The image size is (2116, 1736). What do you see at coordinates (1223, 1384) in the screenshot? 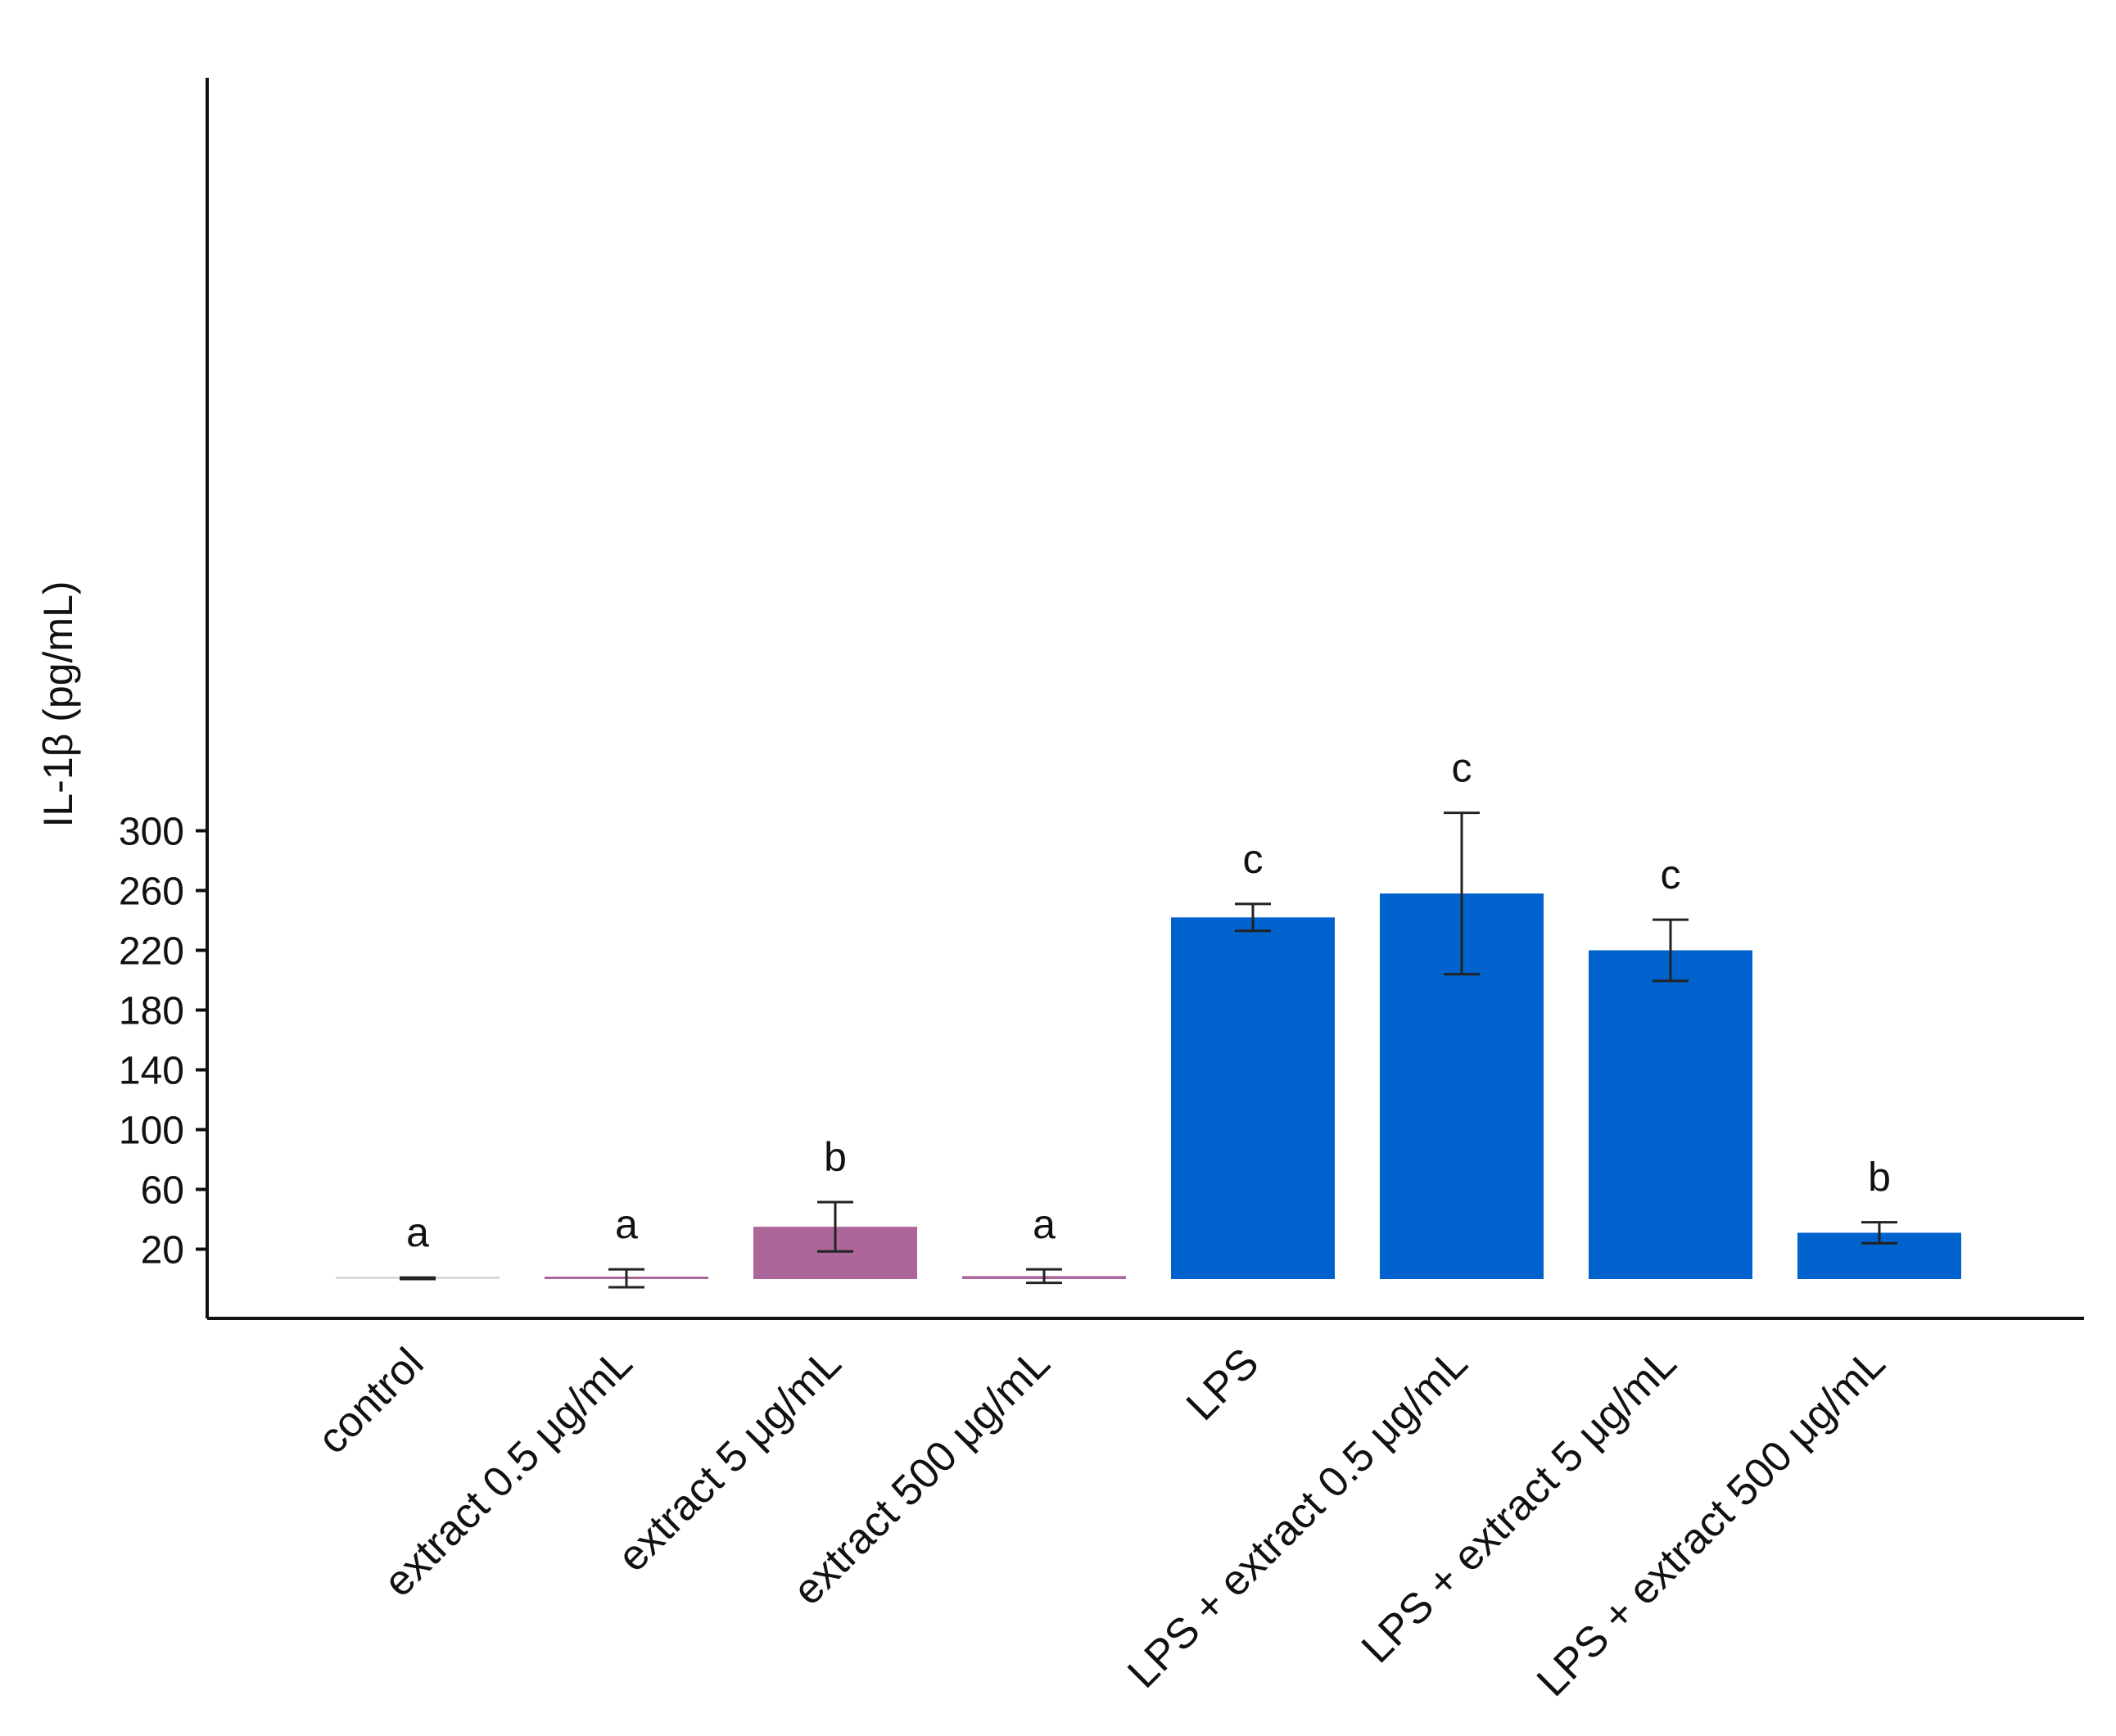
I see `x-tick-label: LPS` at bounding box center [1223, 1384].